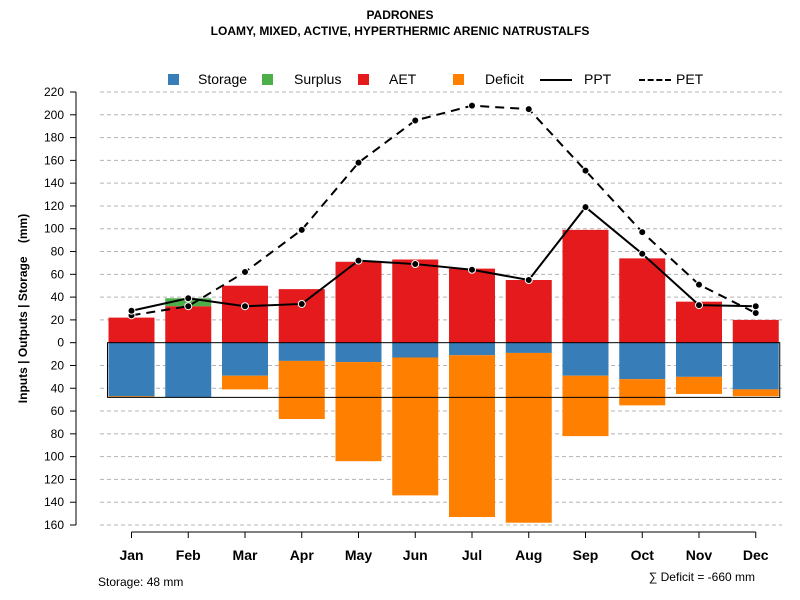 Image resolution: width=800 pixels, height=600 pixels. Describe the element at coordinates (415, 301) in the screenshot. I see `aet-bar-jun` at that location.